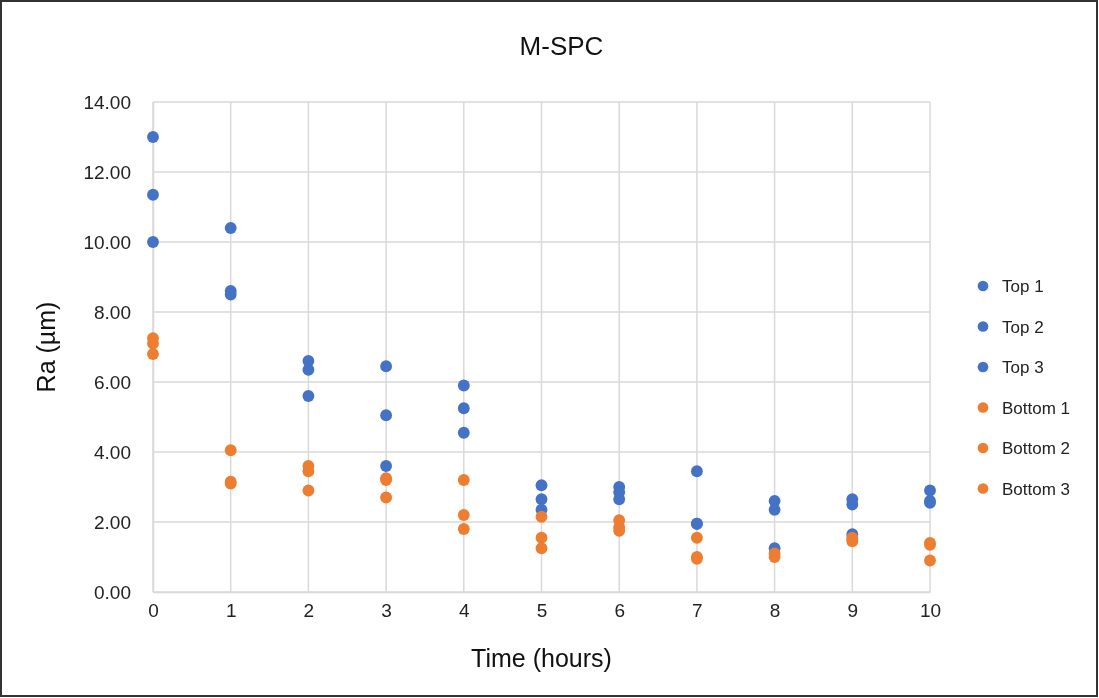  Describe the element at coordinates (309, 611) in the screenshot. I see `x-tick-label: 2` at that location.